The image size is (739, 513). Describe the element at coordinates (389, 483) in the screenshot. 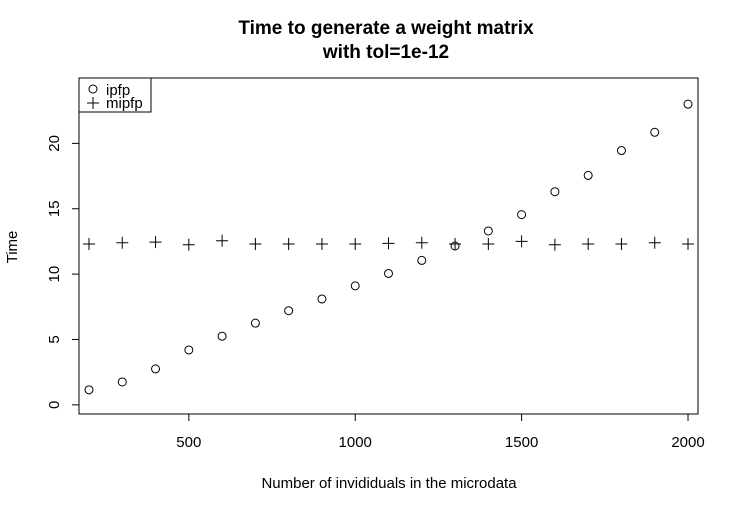

I see `x-axis-label: Number of invididuals in the microdata` at that location.